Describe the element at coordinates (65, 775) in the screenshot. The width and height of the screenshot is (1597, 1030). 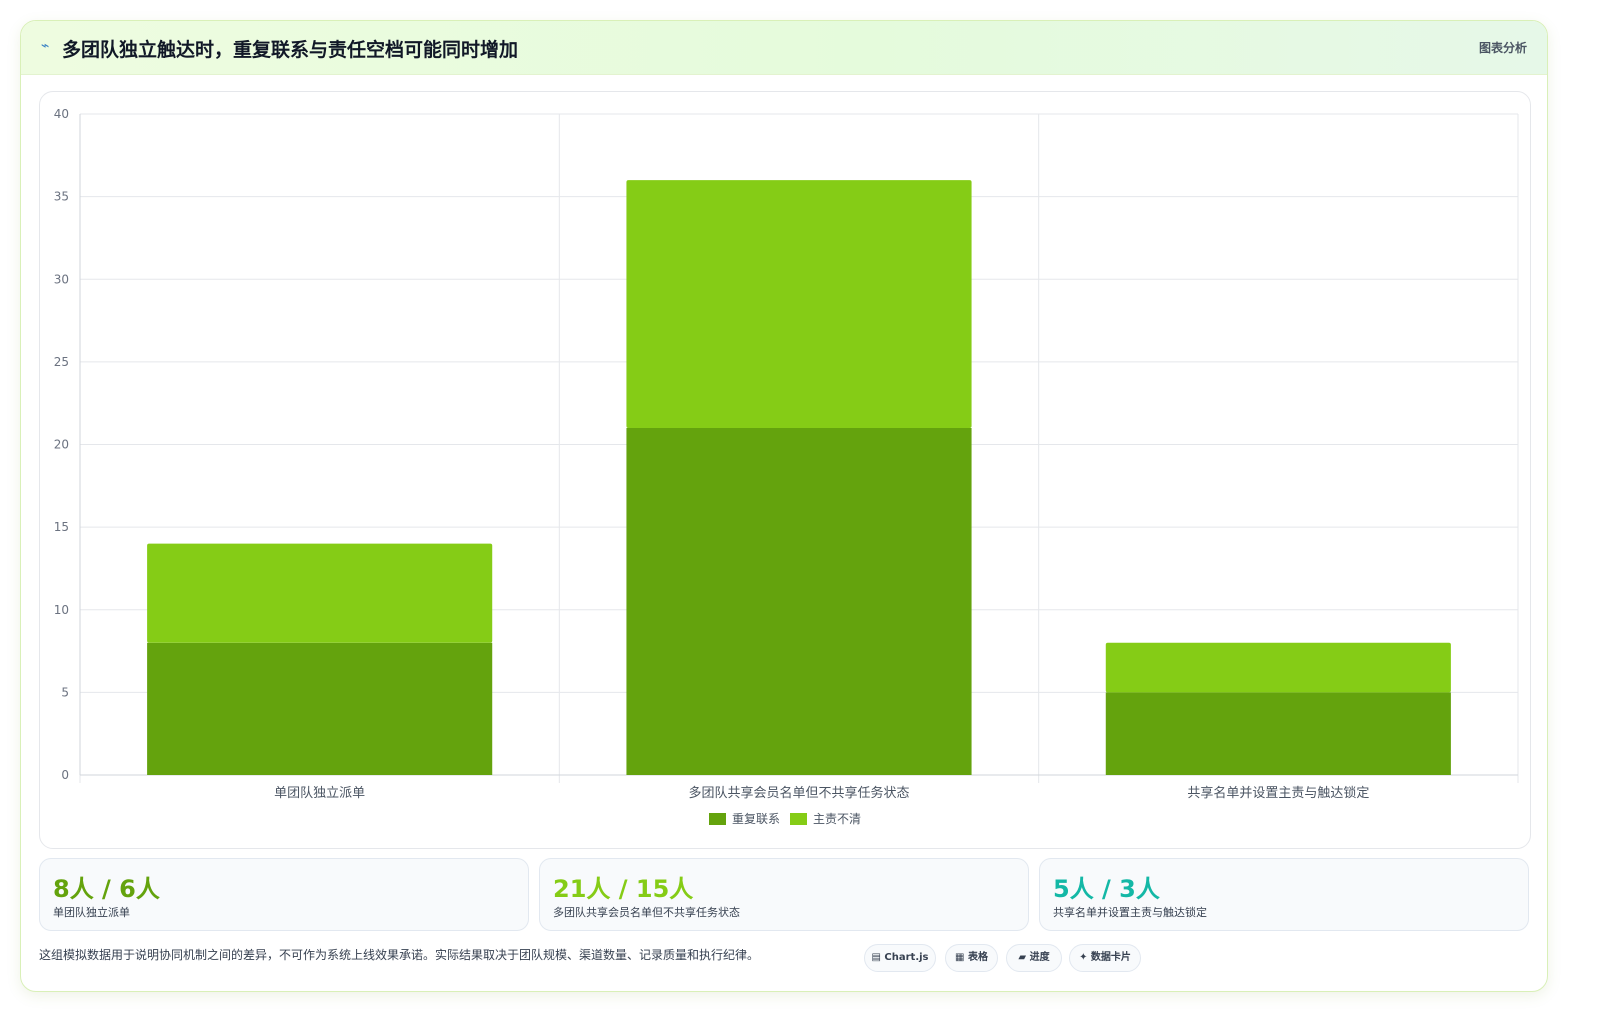
I see `y-tick-label: 0` at that location.